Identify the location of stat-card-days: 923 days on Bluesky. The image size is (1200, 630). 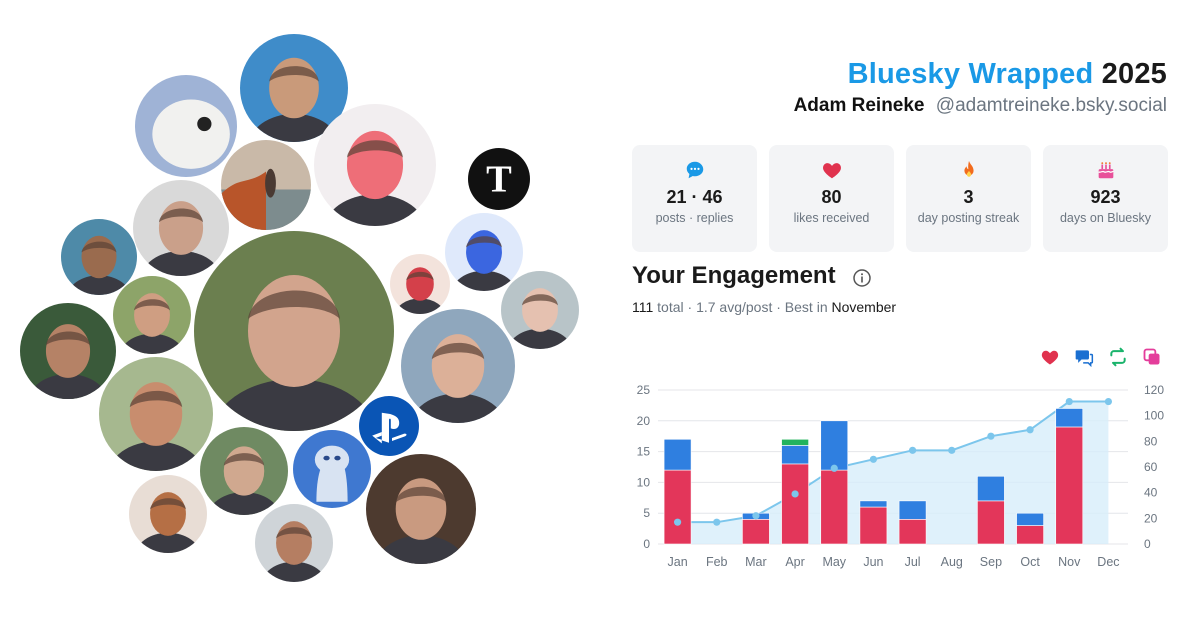
(1105, 198).